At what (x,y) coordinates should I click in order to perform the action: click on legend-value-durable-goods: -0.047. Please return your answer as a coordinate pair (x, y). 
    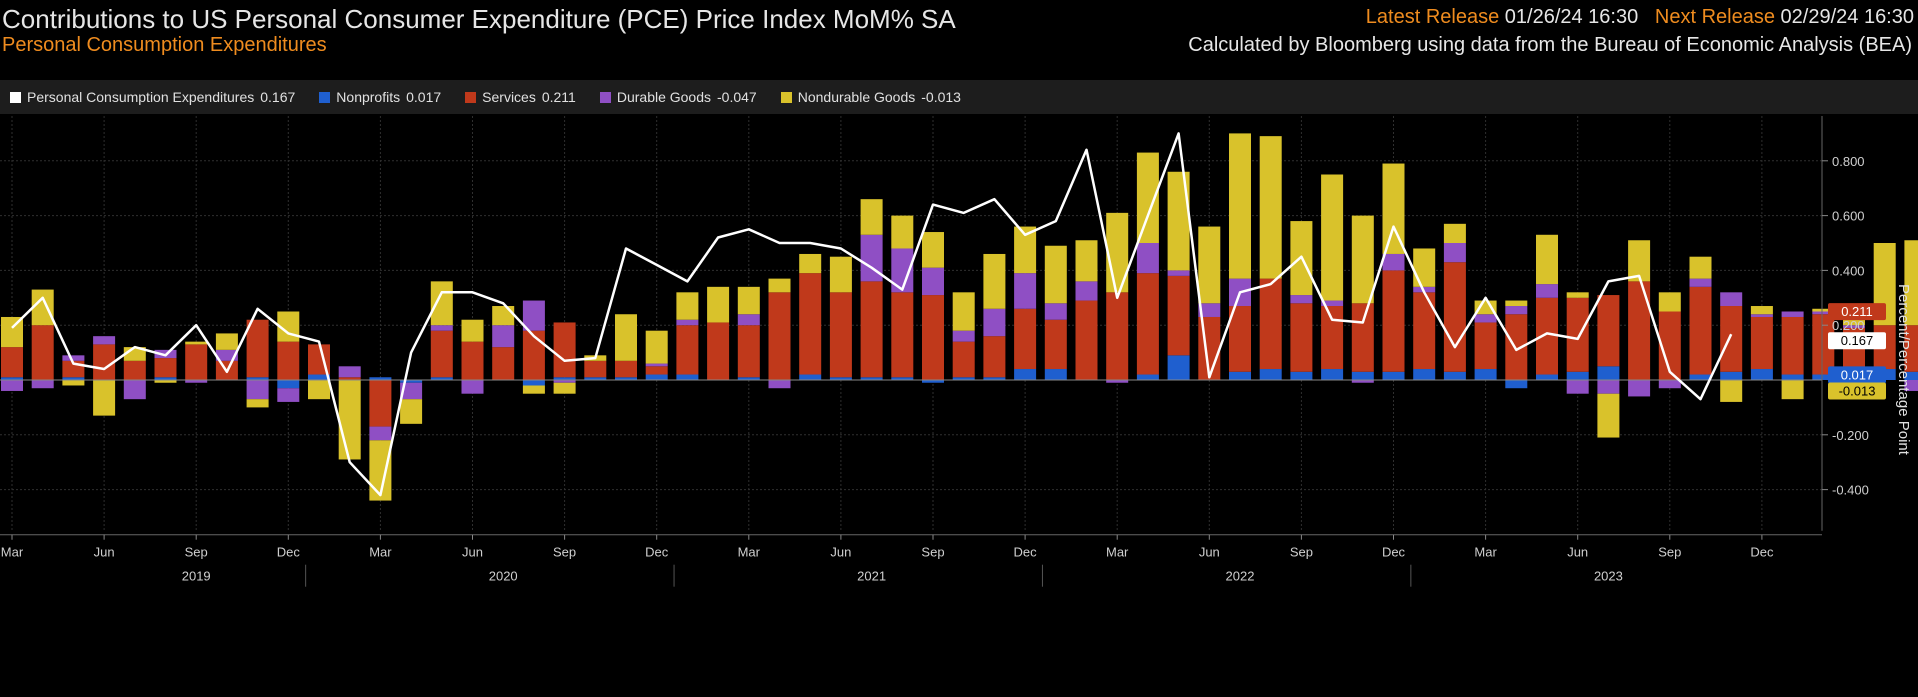
    Looking at the image, I should click on (737, 97).